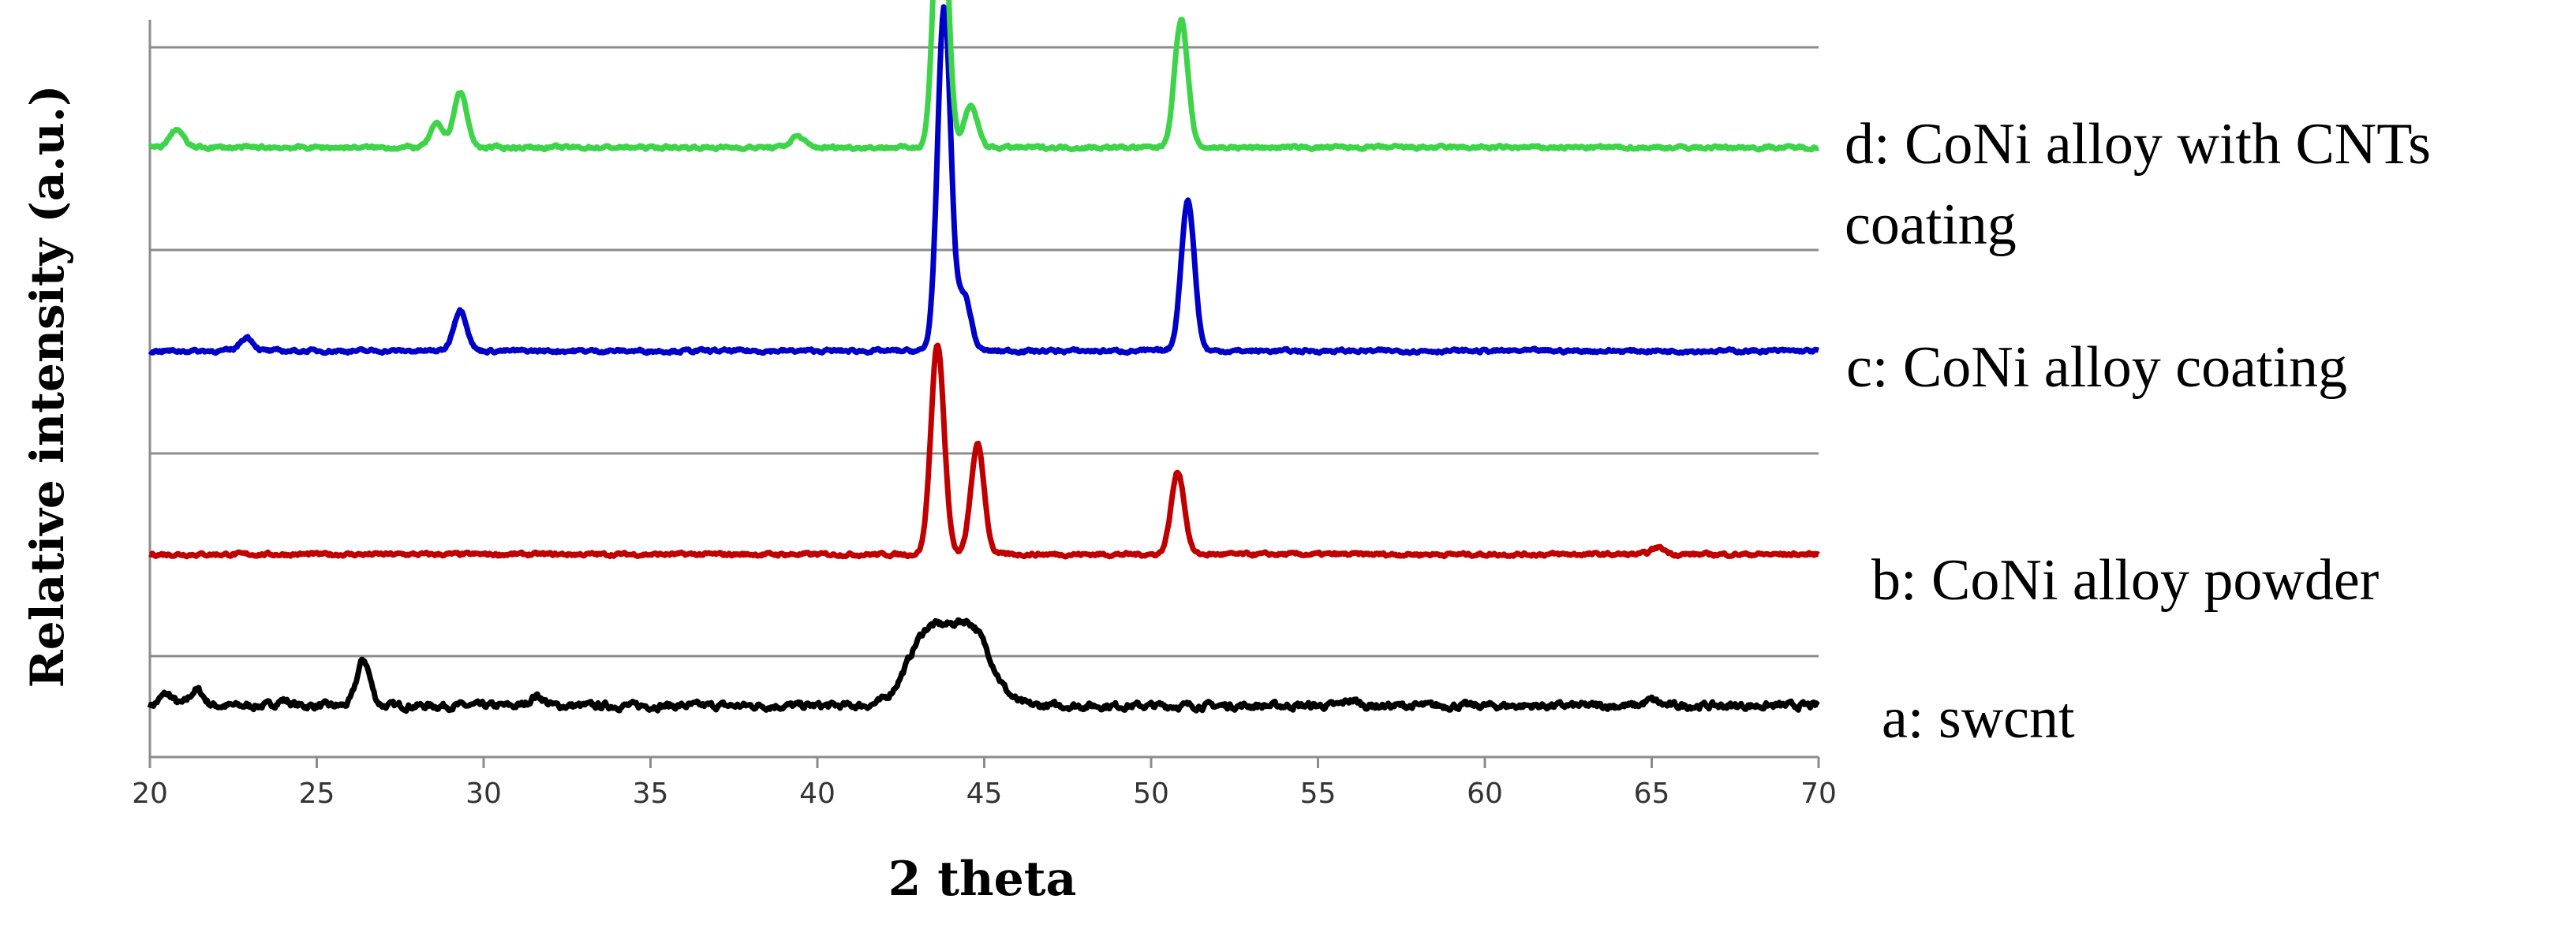 The image size is (2576, 925). What do you see at coordinates (1318, 794) in the screenshot?
I see `x-tick-label-55: 55` at bounding box center [1318, 794].